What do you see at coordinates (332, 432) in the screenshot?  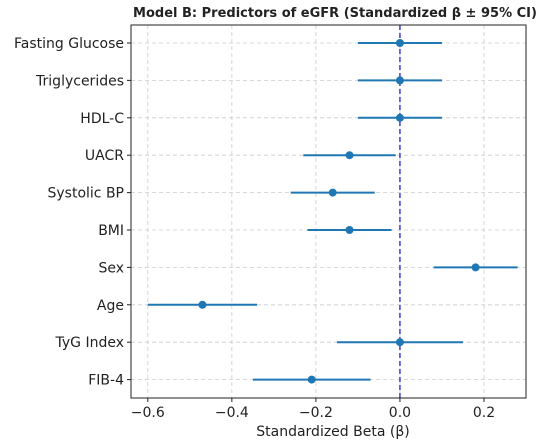 I see `x-axis-label: Standardized Beta (β)` at bounding box center [332, 432].